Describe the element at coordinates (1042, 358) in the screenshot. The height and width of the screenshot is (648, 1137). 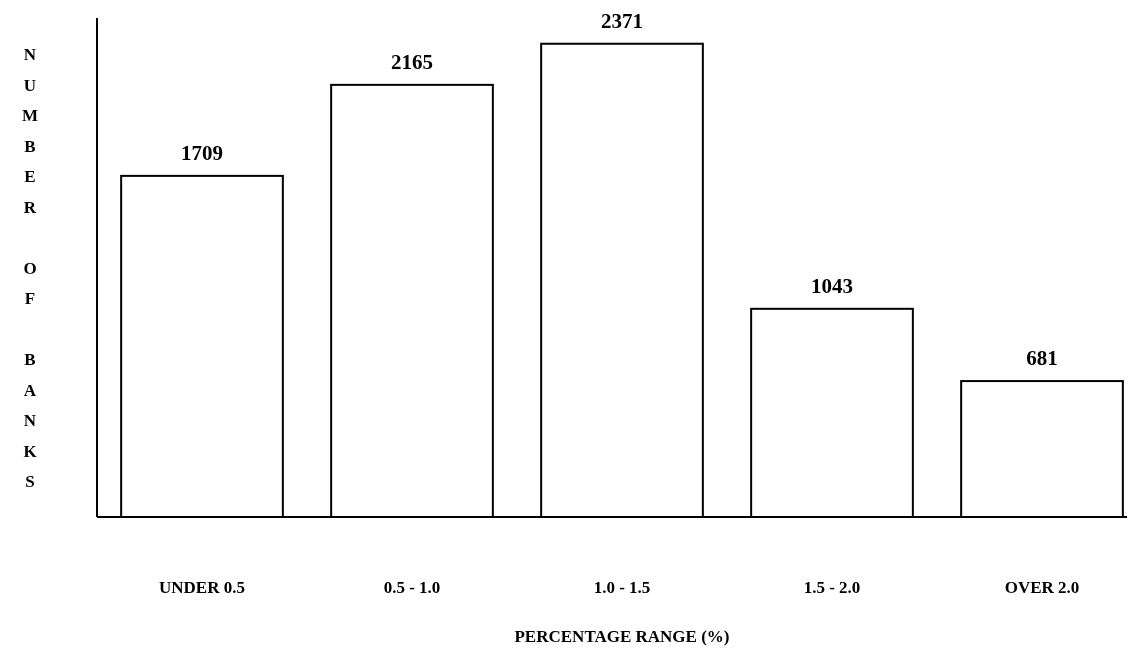
I see `data-label: 681` at that location.